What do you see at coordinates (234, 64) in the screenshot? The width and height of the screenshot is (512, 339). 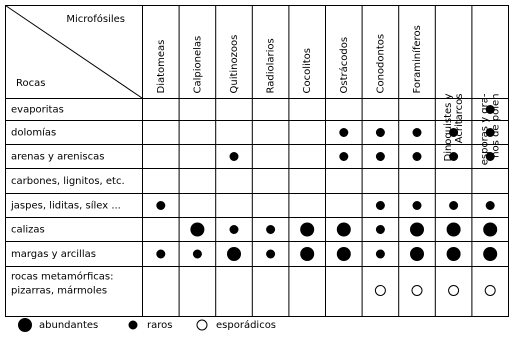 I see `column-header: Quitinozoos` at bounding box center [234, 64].